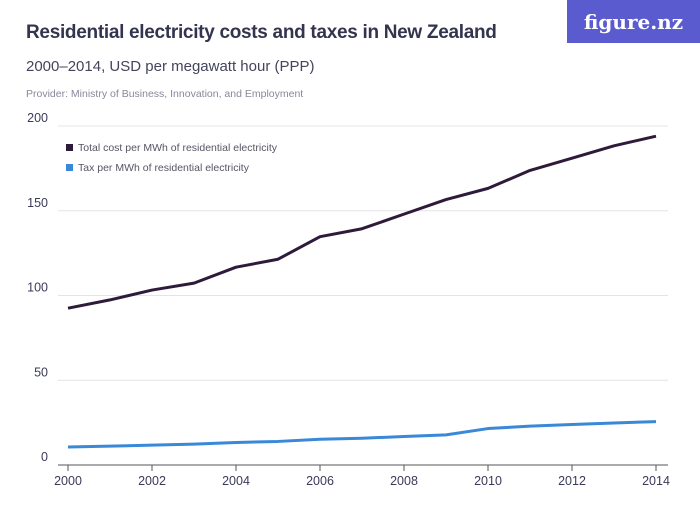 Image resolution: width=700 pixels, height=525 pixels. Describe the element at coordinates (41, 372) in the screenshot. I see `y-tick-label: 50` at that location.